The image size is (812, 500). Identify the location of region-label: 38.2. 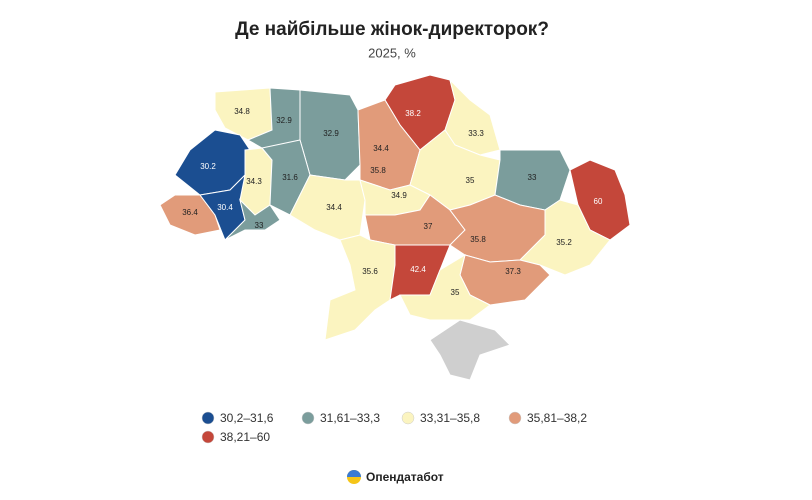
(413, 113).